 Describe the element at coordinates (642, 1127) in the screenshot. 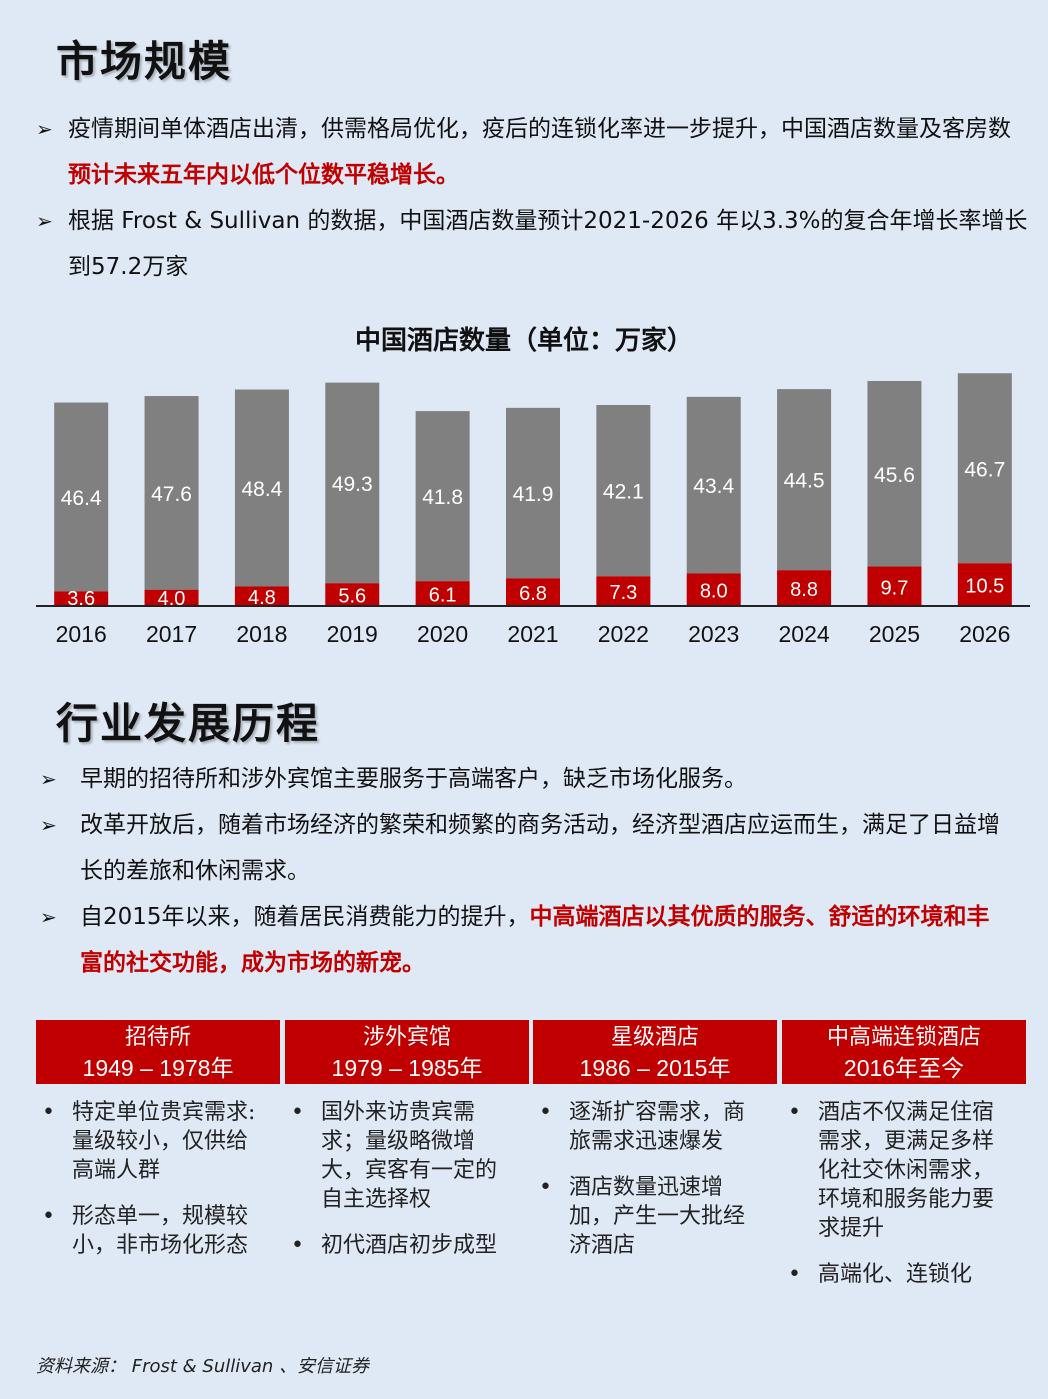

I see `stage-point: • 逐渐扩容需求，商旅需求迅速爆发` at that location.